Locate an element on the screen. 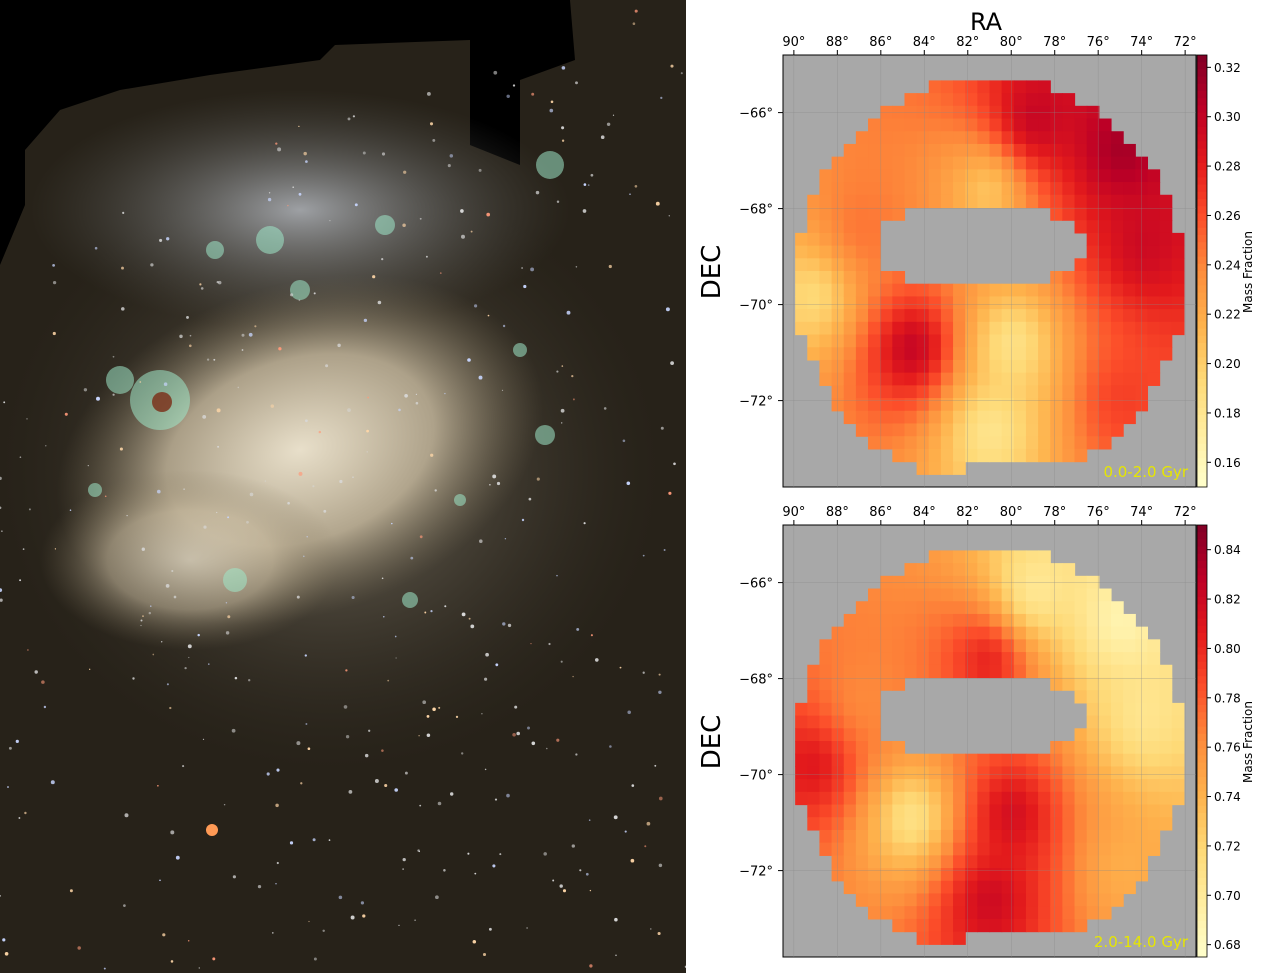 The height and width of the screenshot is (977, 1280). colorbar-frame is located at coordinates (1202, 741).